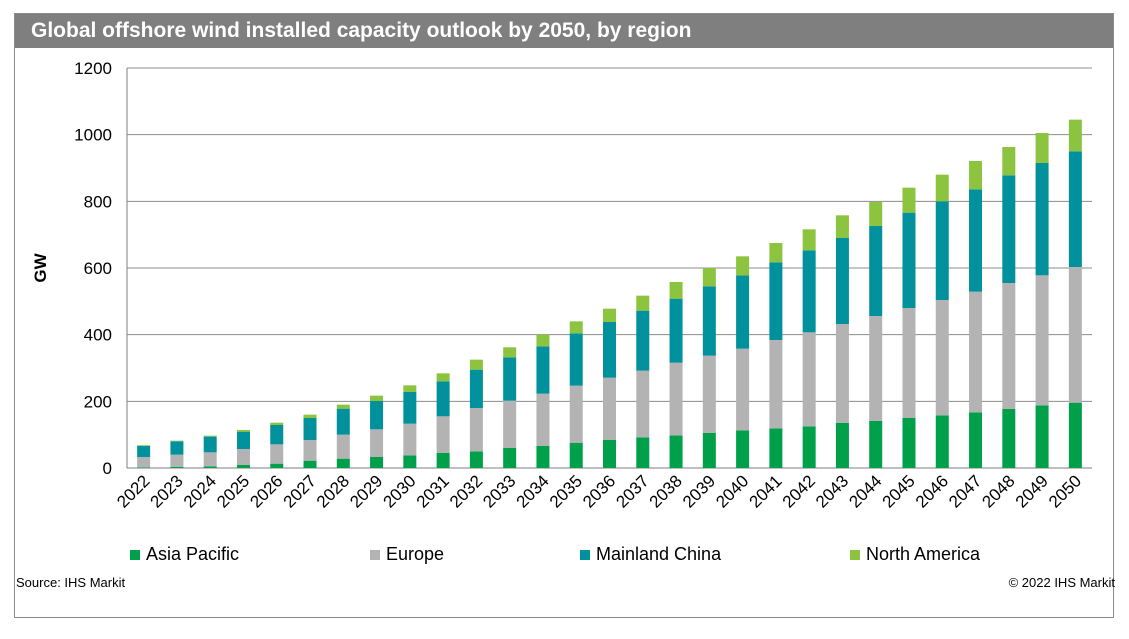 This screenshot has height=639, width=1129. What do you see at coordinates (433, 491) in the screenshot?
I see `x-tick-label: 2031` at bounding box center [433, 491].